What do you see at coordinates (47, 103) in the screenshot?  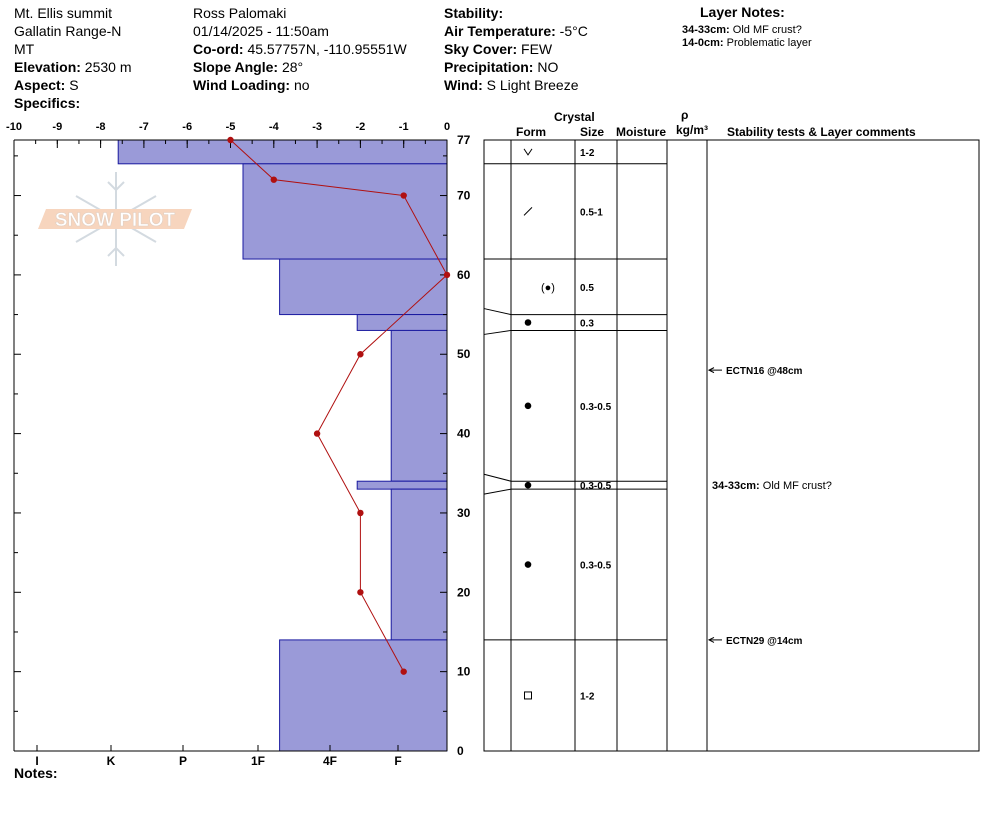 I see `specifics-row: Specifics:` at bounding box center [47, 103].